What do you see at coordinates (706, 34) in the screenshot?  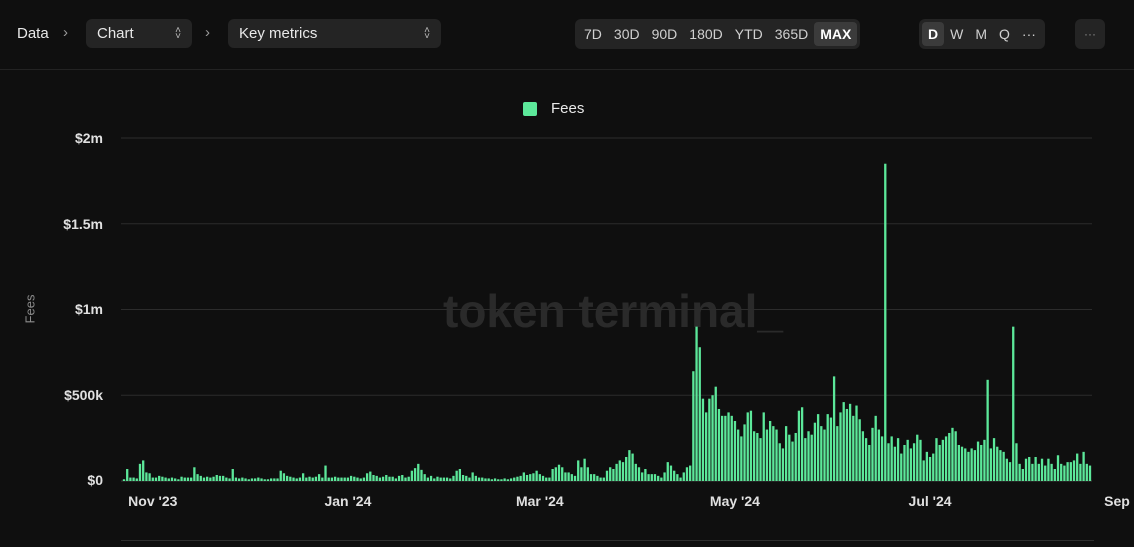 I see `range-button-180d: 180D` at bounding box center [706, 34].